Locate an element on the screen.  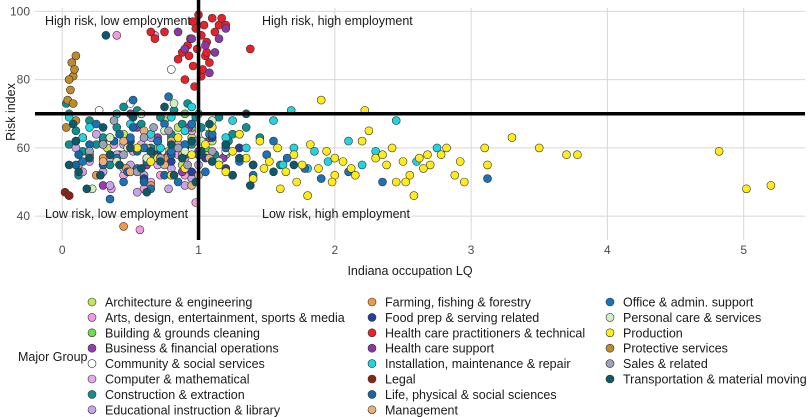
legend-label: Computer & mathematical is located at coordinates (177, 380).